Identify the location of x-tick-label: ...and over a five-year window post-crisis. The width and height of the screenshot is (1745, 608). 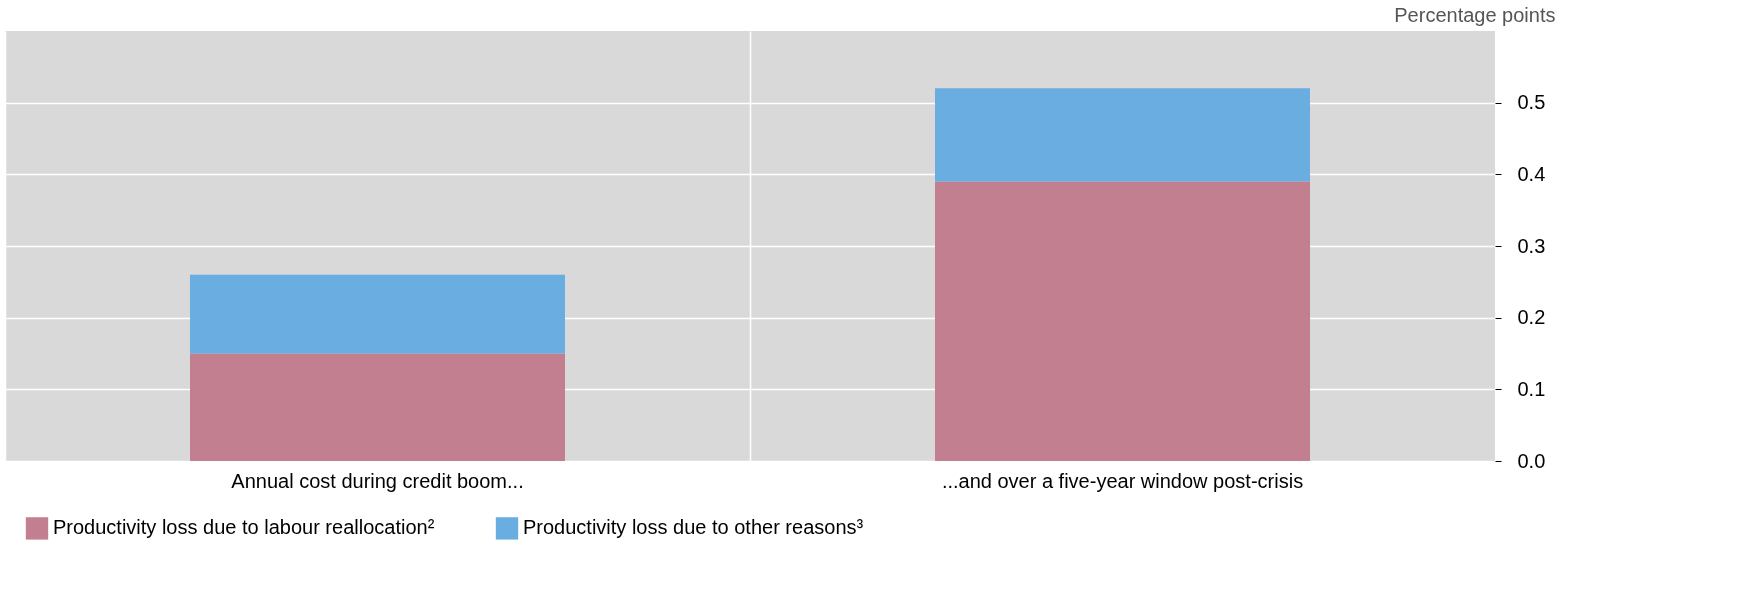
(1122, 480).